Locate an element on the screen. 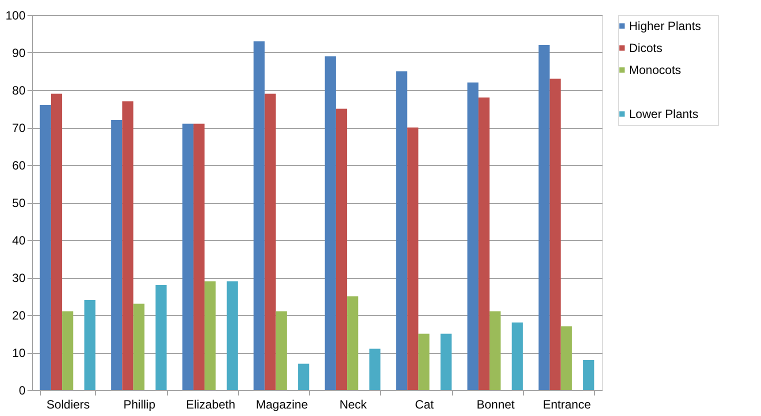 This screenshot has width=761, height=416. y-tick-label: 60 is located at coordinates (19, 165).